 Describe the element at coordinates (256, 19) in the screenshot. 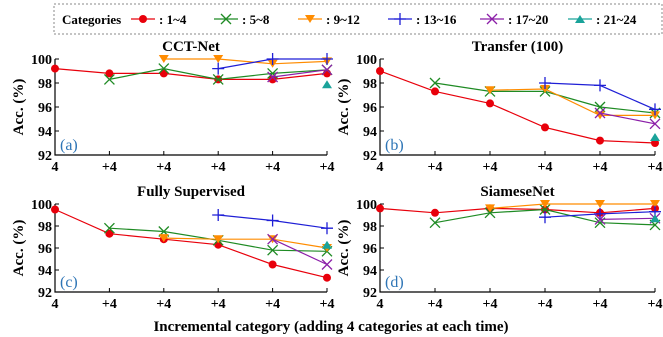

I see `legend-label: : 5~8` at that location.